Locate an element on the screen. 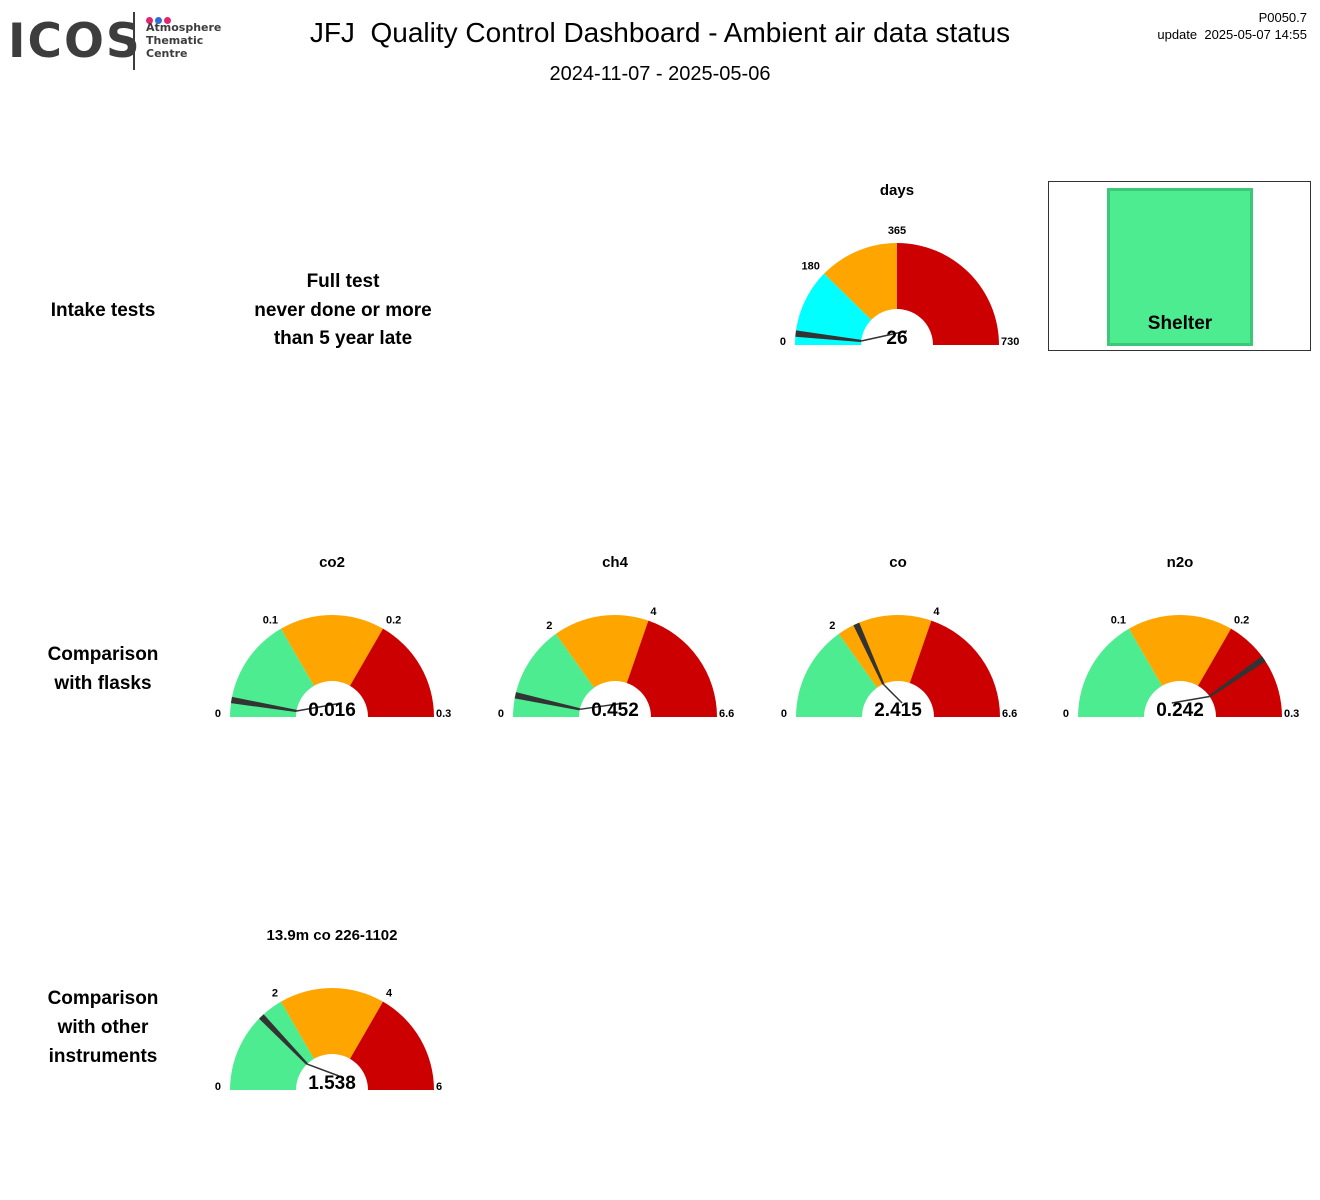 The image size is (1320, 1200). gauge-ch4: 0.452 ch4 0 2 4 6.6 is located at coordinates (616, 637).